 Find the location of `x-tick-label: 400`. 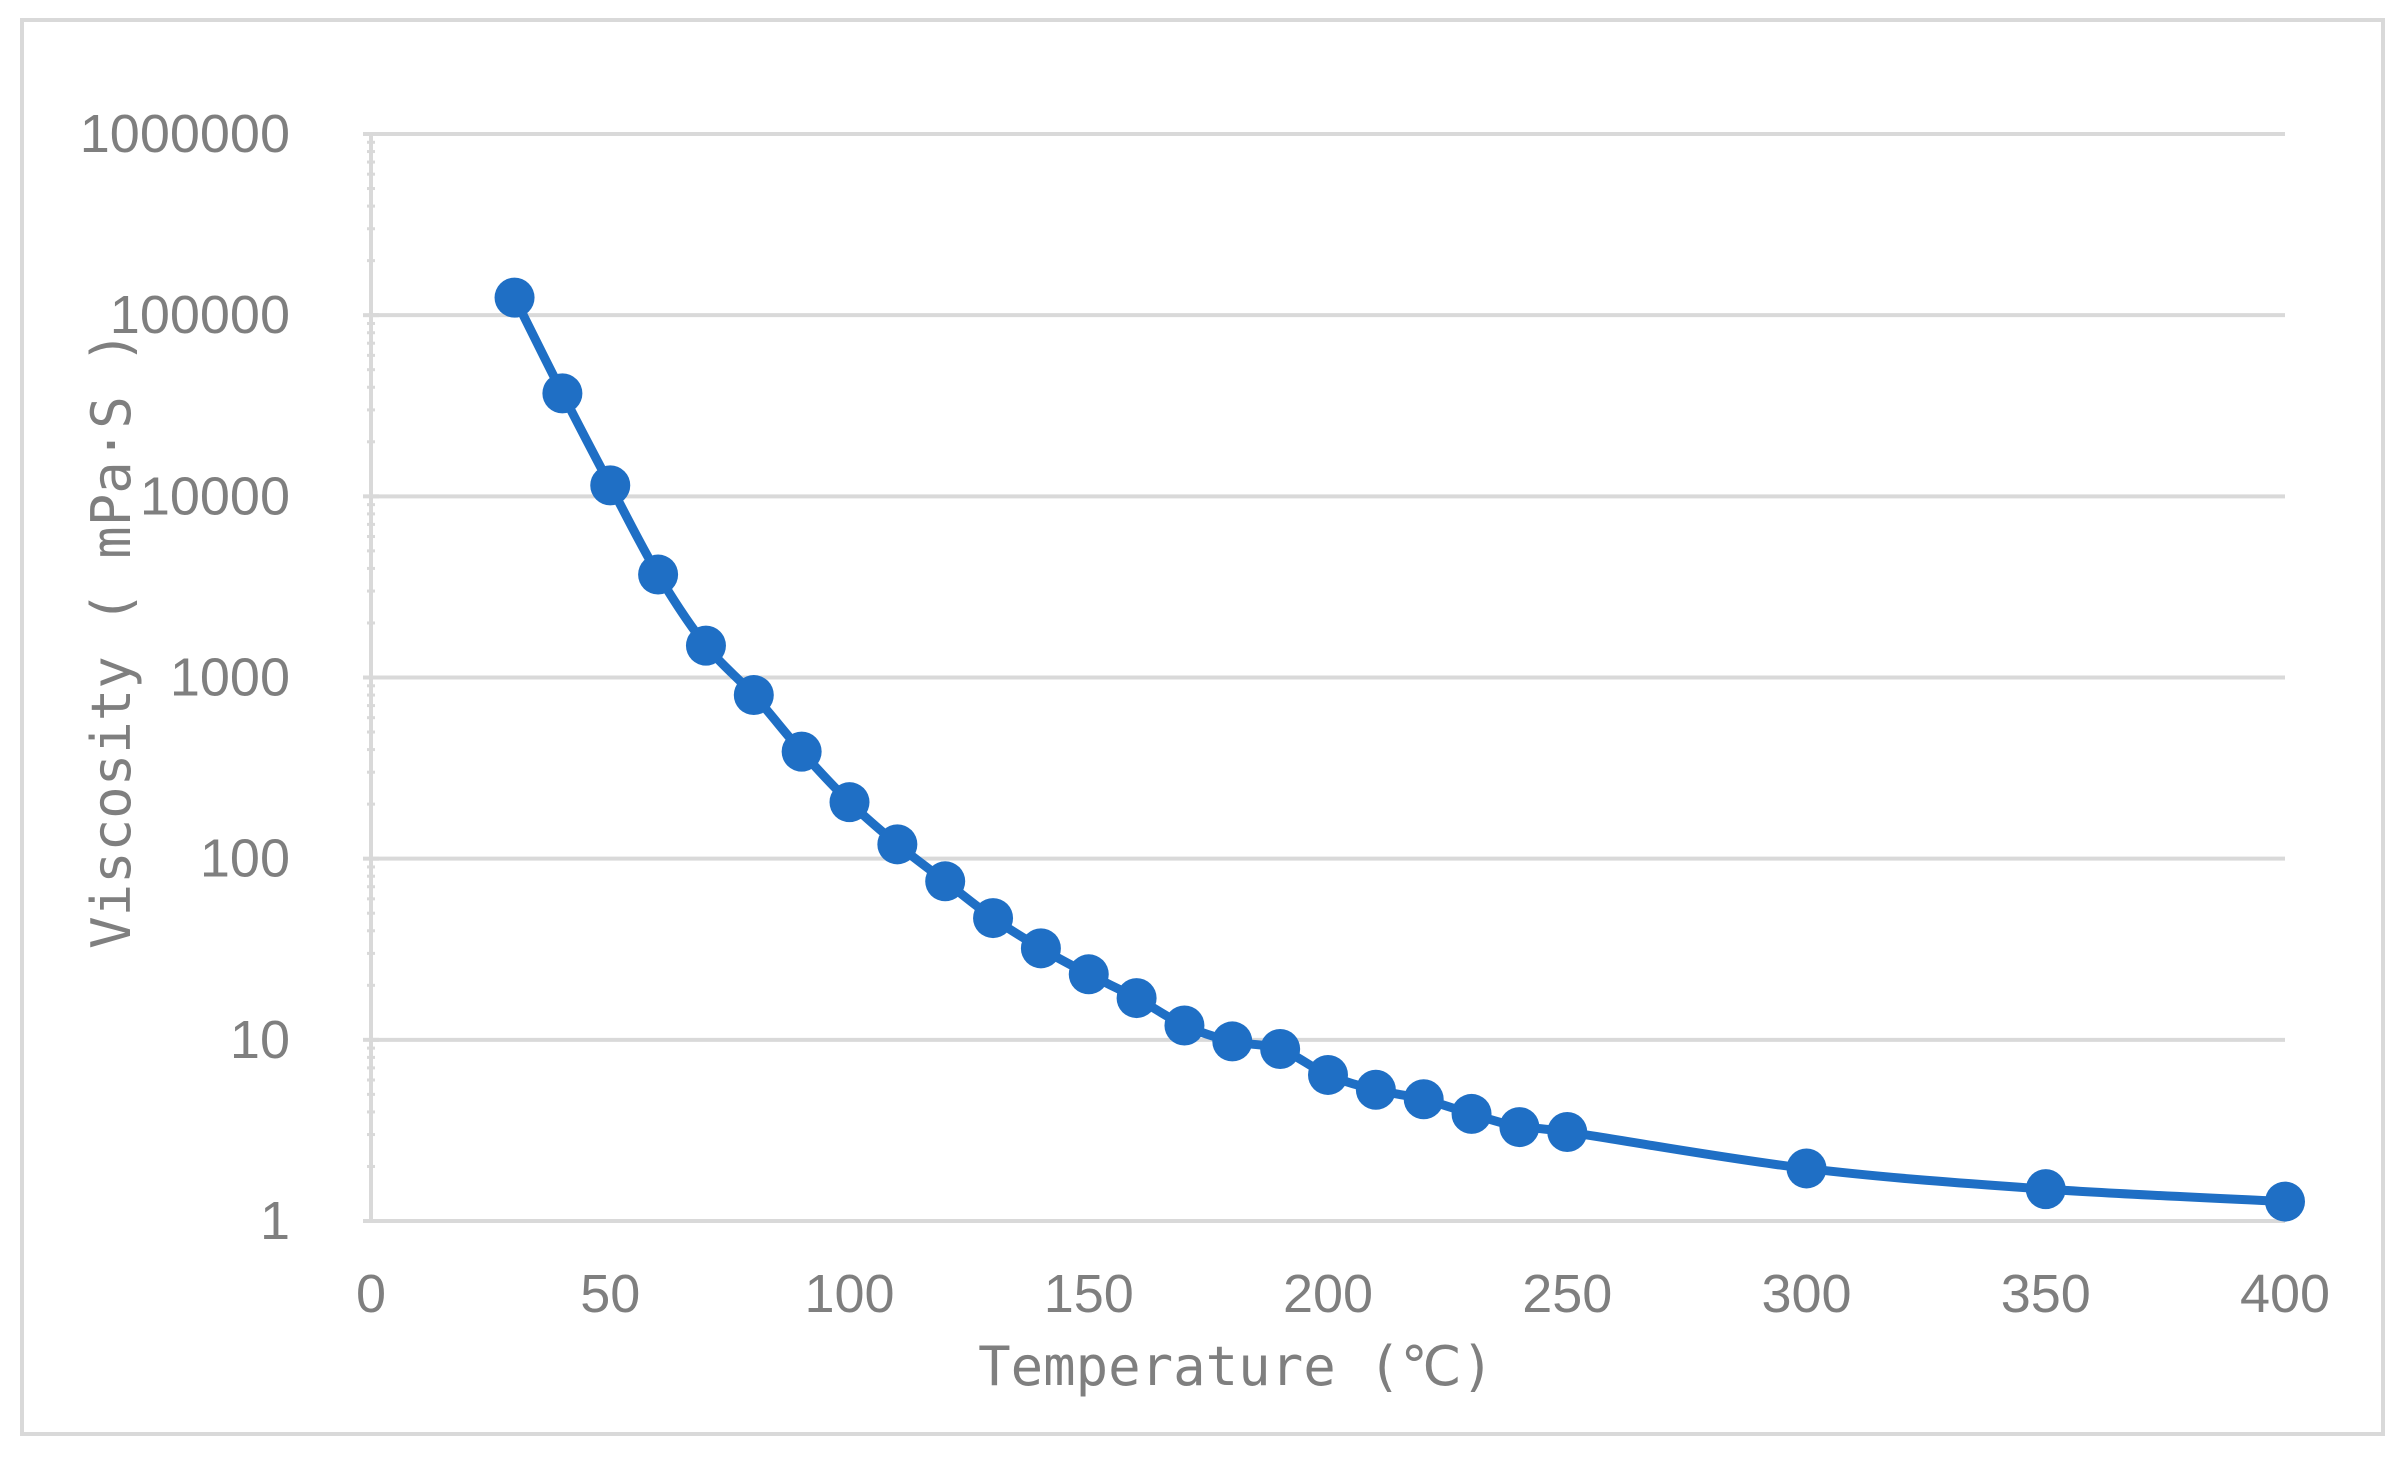

x-tick-label: 400 is located at coordinates (2285, 1294).